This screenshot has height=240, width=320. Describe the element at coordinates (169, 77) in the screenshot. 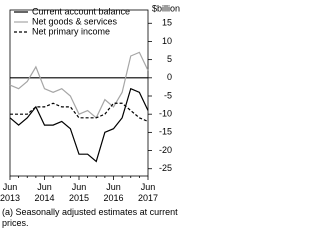

I see `y-tick-label: 0` at that location.